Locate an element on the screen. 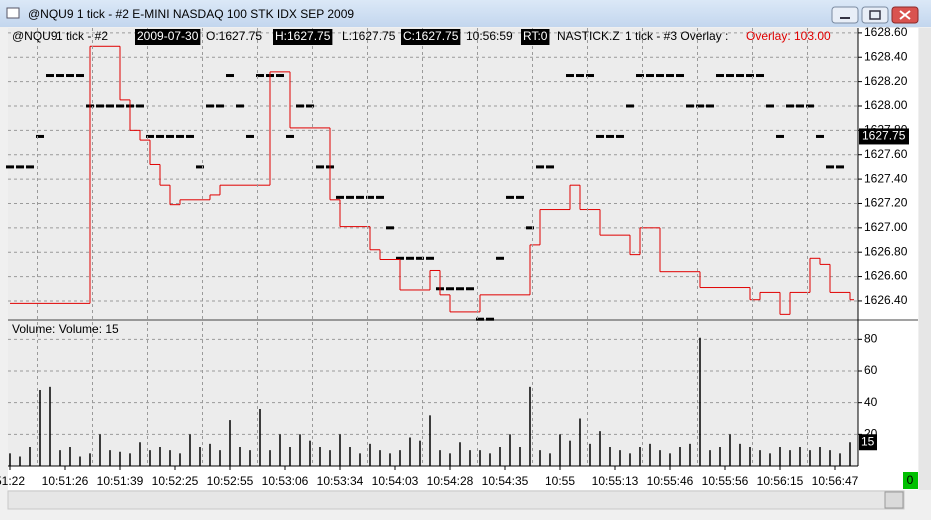 The image size is (931, 520). horizontal-scrollbar is located at coordinates (456, 500).